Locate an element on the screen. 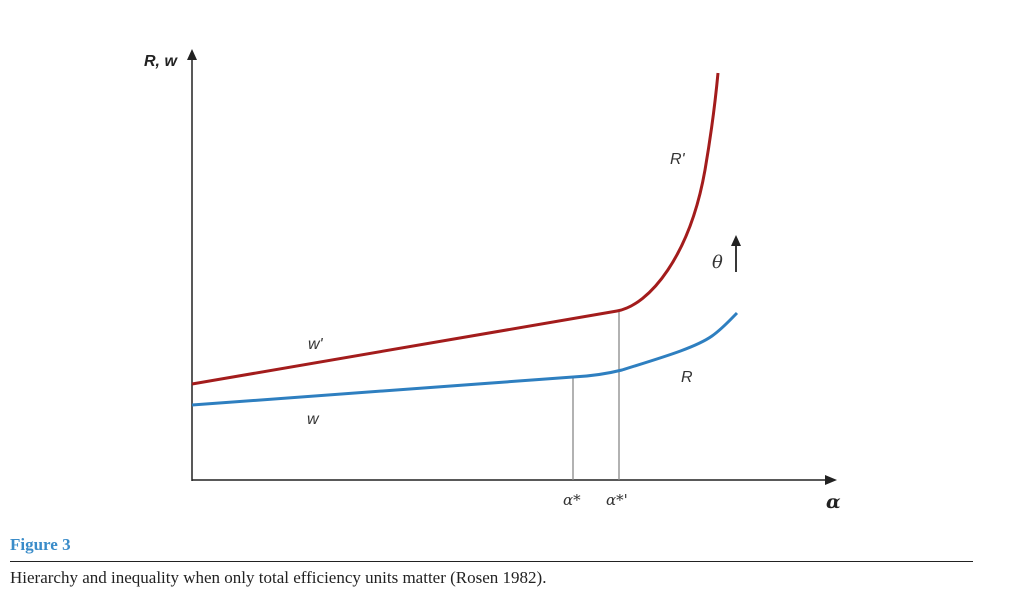 The width and height of the screenshot is (1023, 591). caption-divider is located at coordinates (491, 561).